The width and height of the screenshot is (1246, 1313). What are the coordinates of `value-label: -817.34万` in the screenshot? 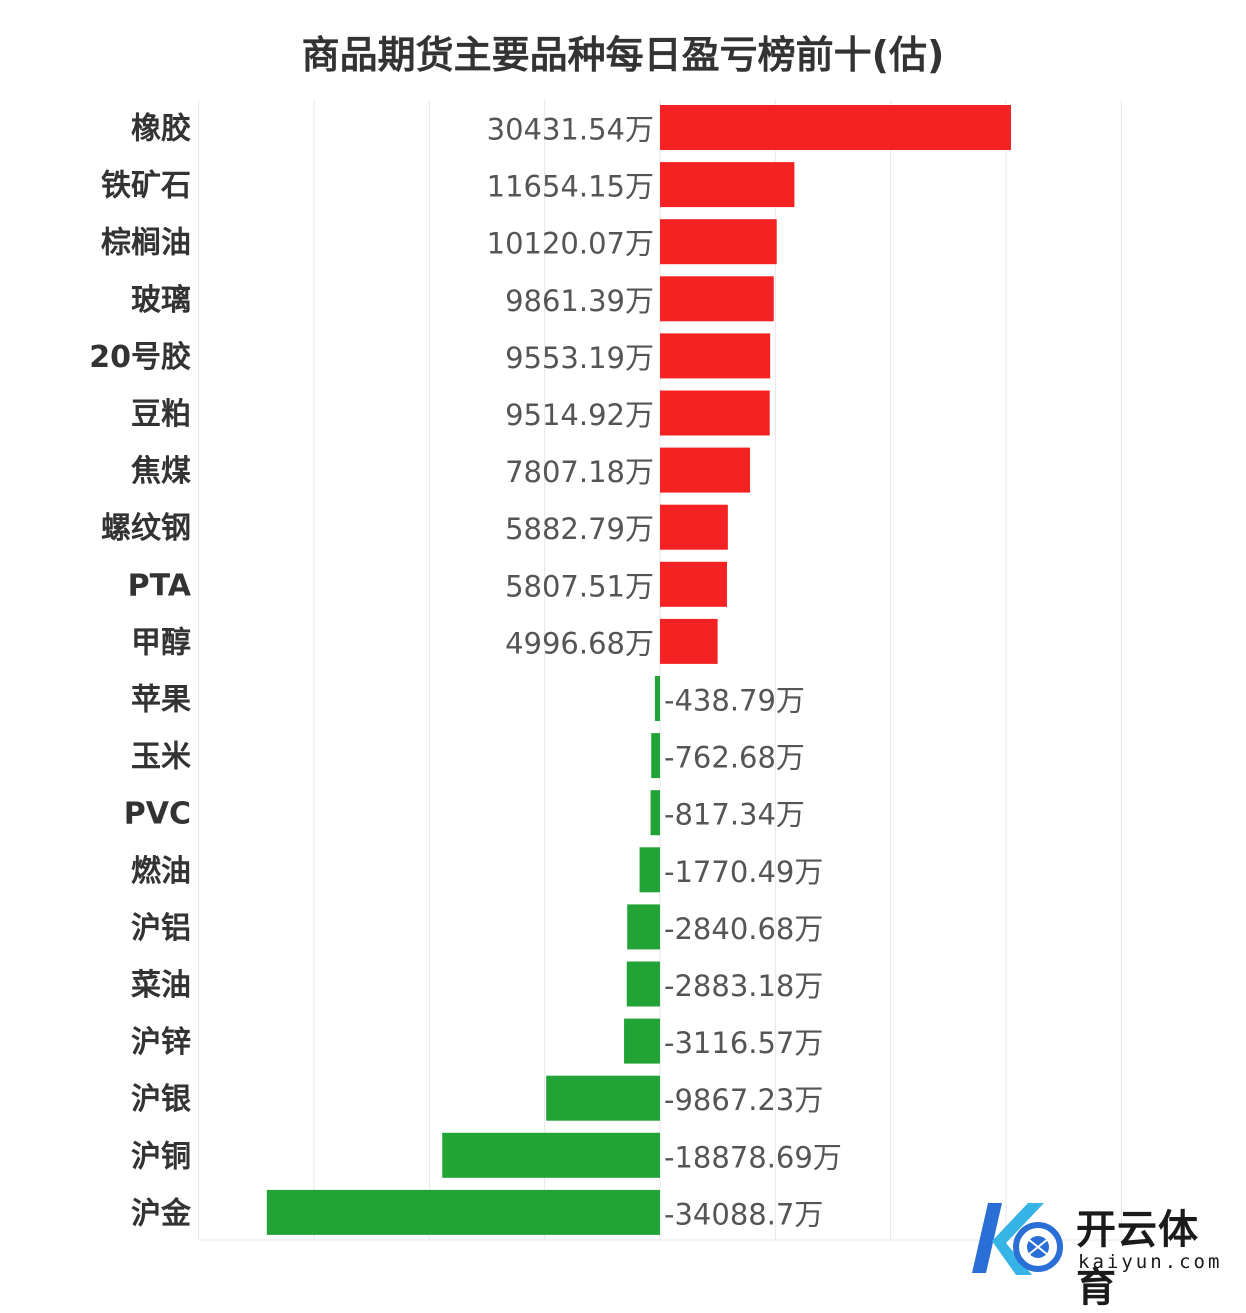 It's located at (734, 815).